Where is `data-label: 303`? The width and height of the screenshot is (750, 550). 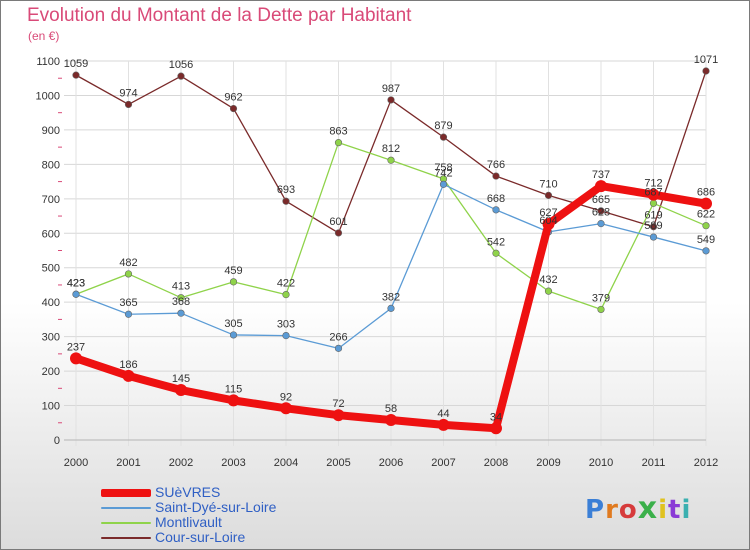 data-label: 303 is located at coordinates (286, 325).